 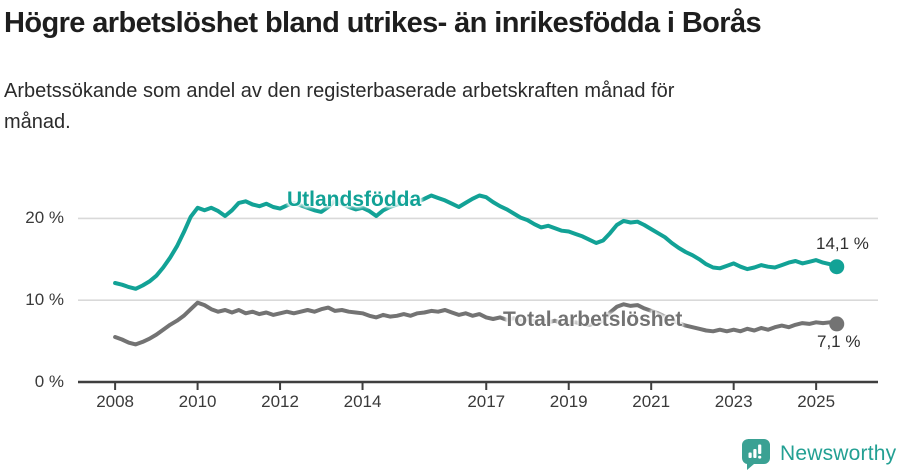 What do you see at coordinates (842, 243) in the screenshot?
I see `end-value-utlandsfodda: 14,1 %` at bounding box center [842, 243].